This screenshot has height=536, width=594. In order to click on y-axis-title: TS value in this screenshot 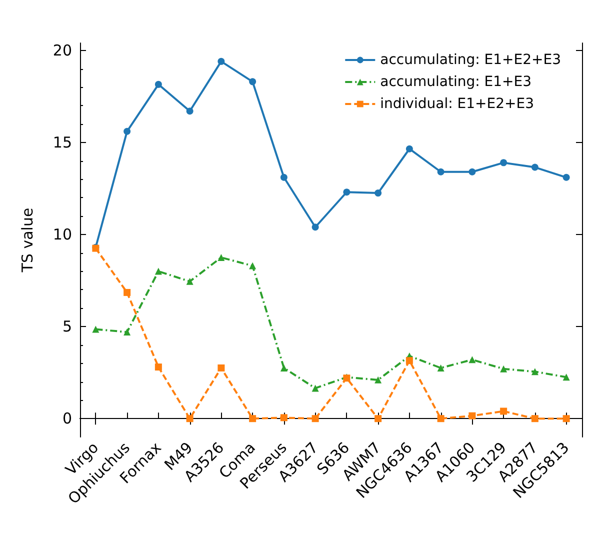, I will do `click(27, 241)`.